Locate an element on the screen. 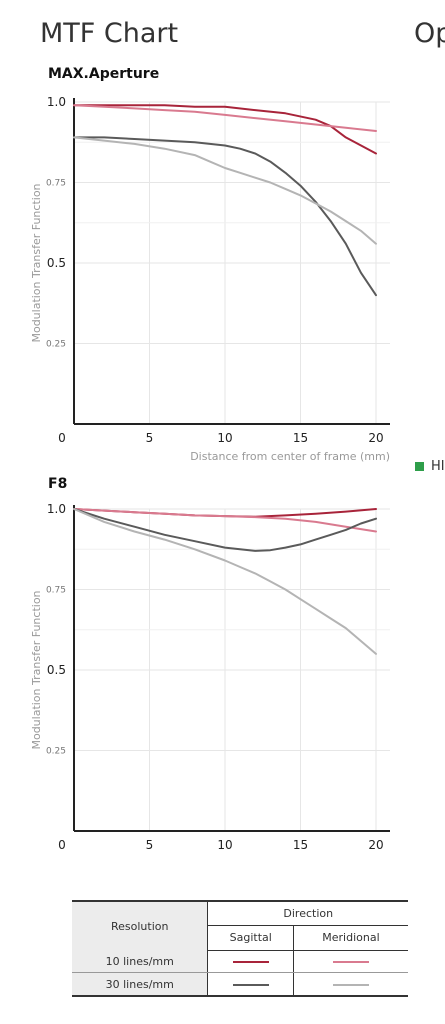 This screenshot has height=1024, width=445. legend-marker is located at coordinates (419, 466).